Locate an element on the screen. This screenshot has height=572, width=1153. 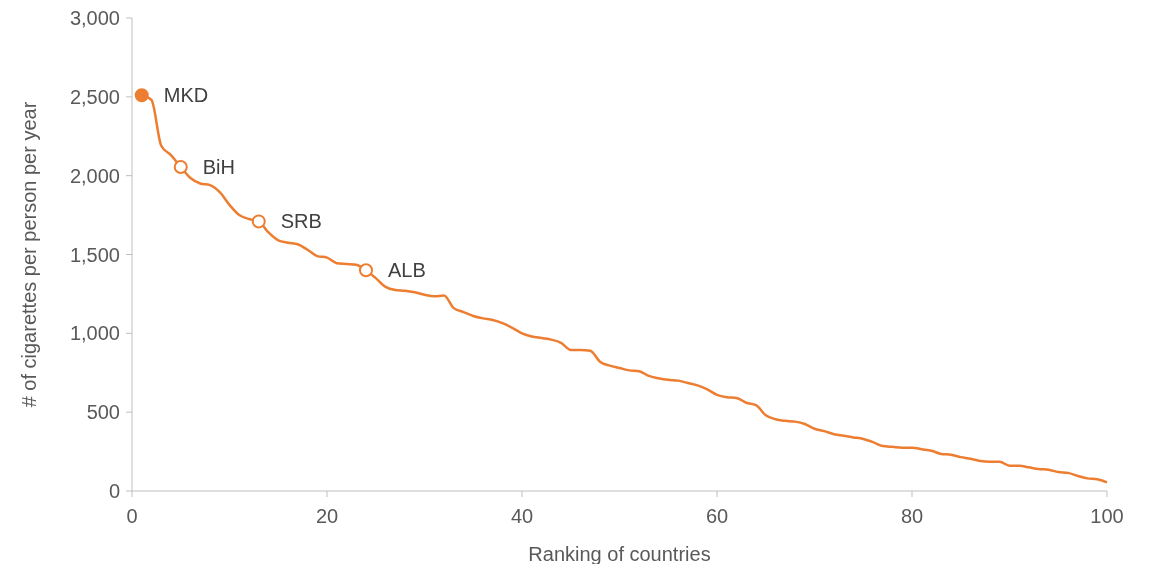
y-tick-label: 500 is located at coordinates (103, 412).